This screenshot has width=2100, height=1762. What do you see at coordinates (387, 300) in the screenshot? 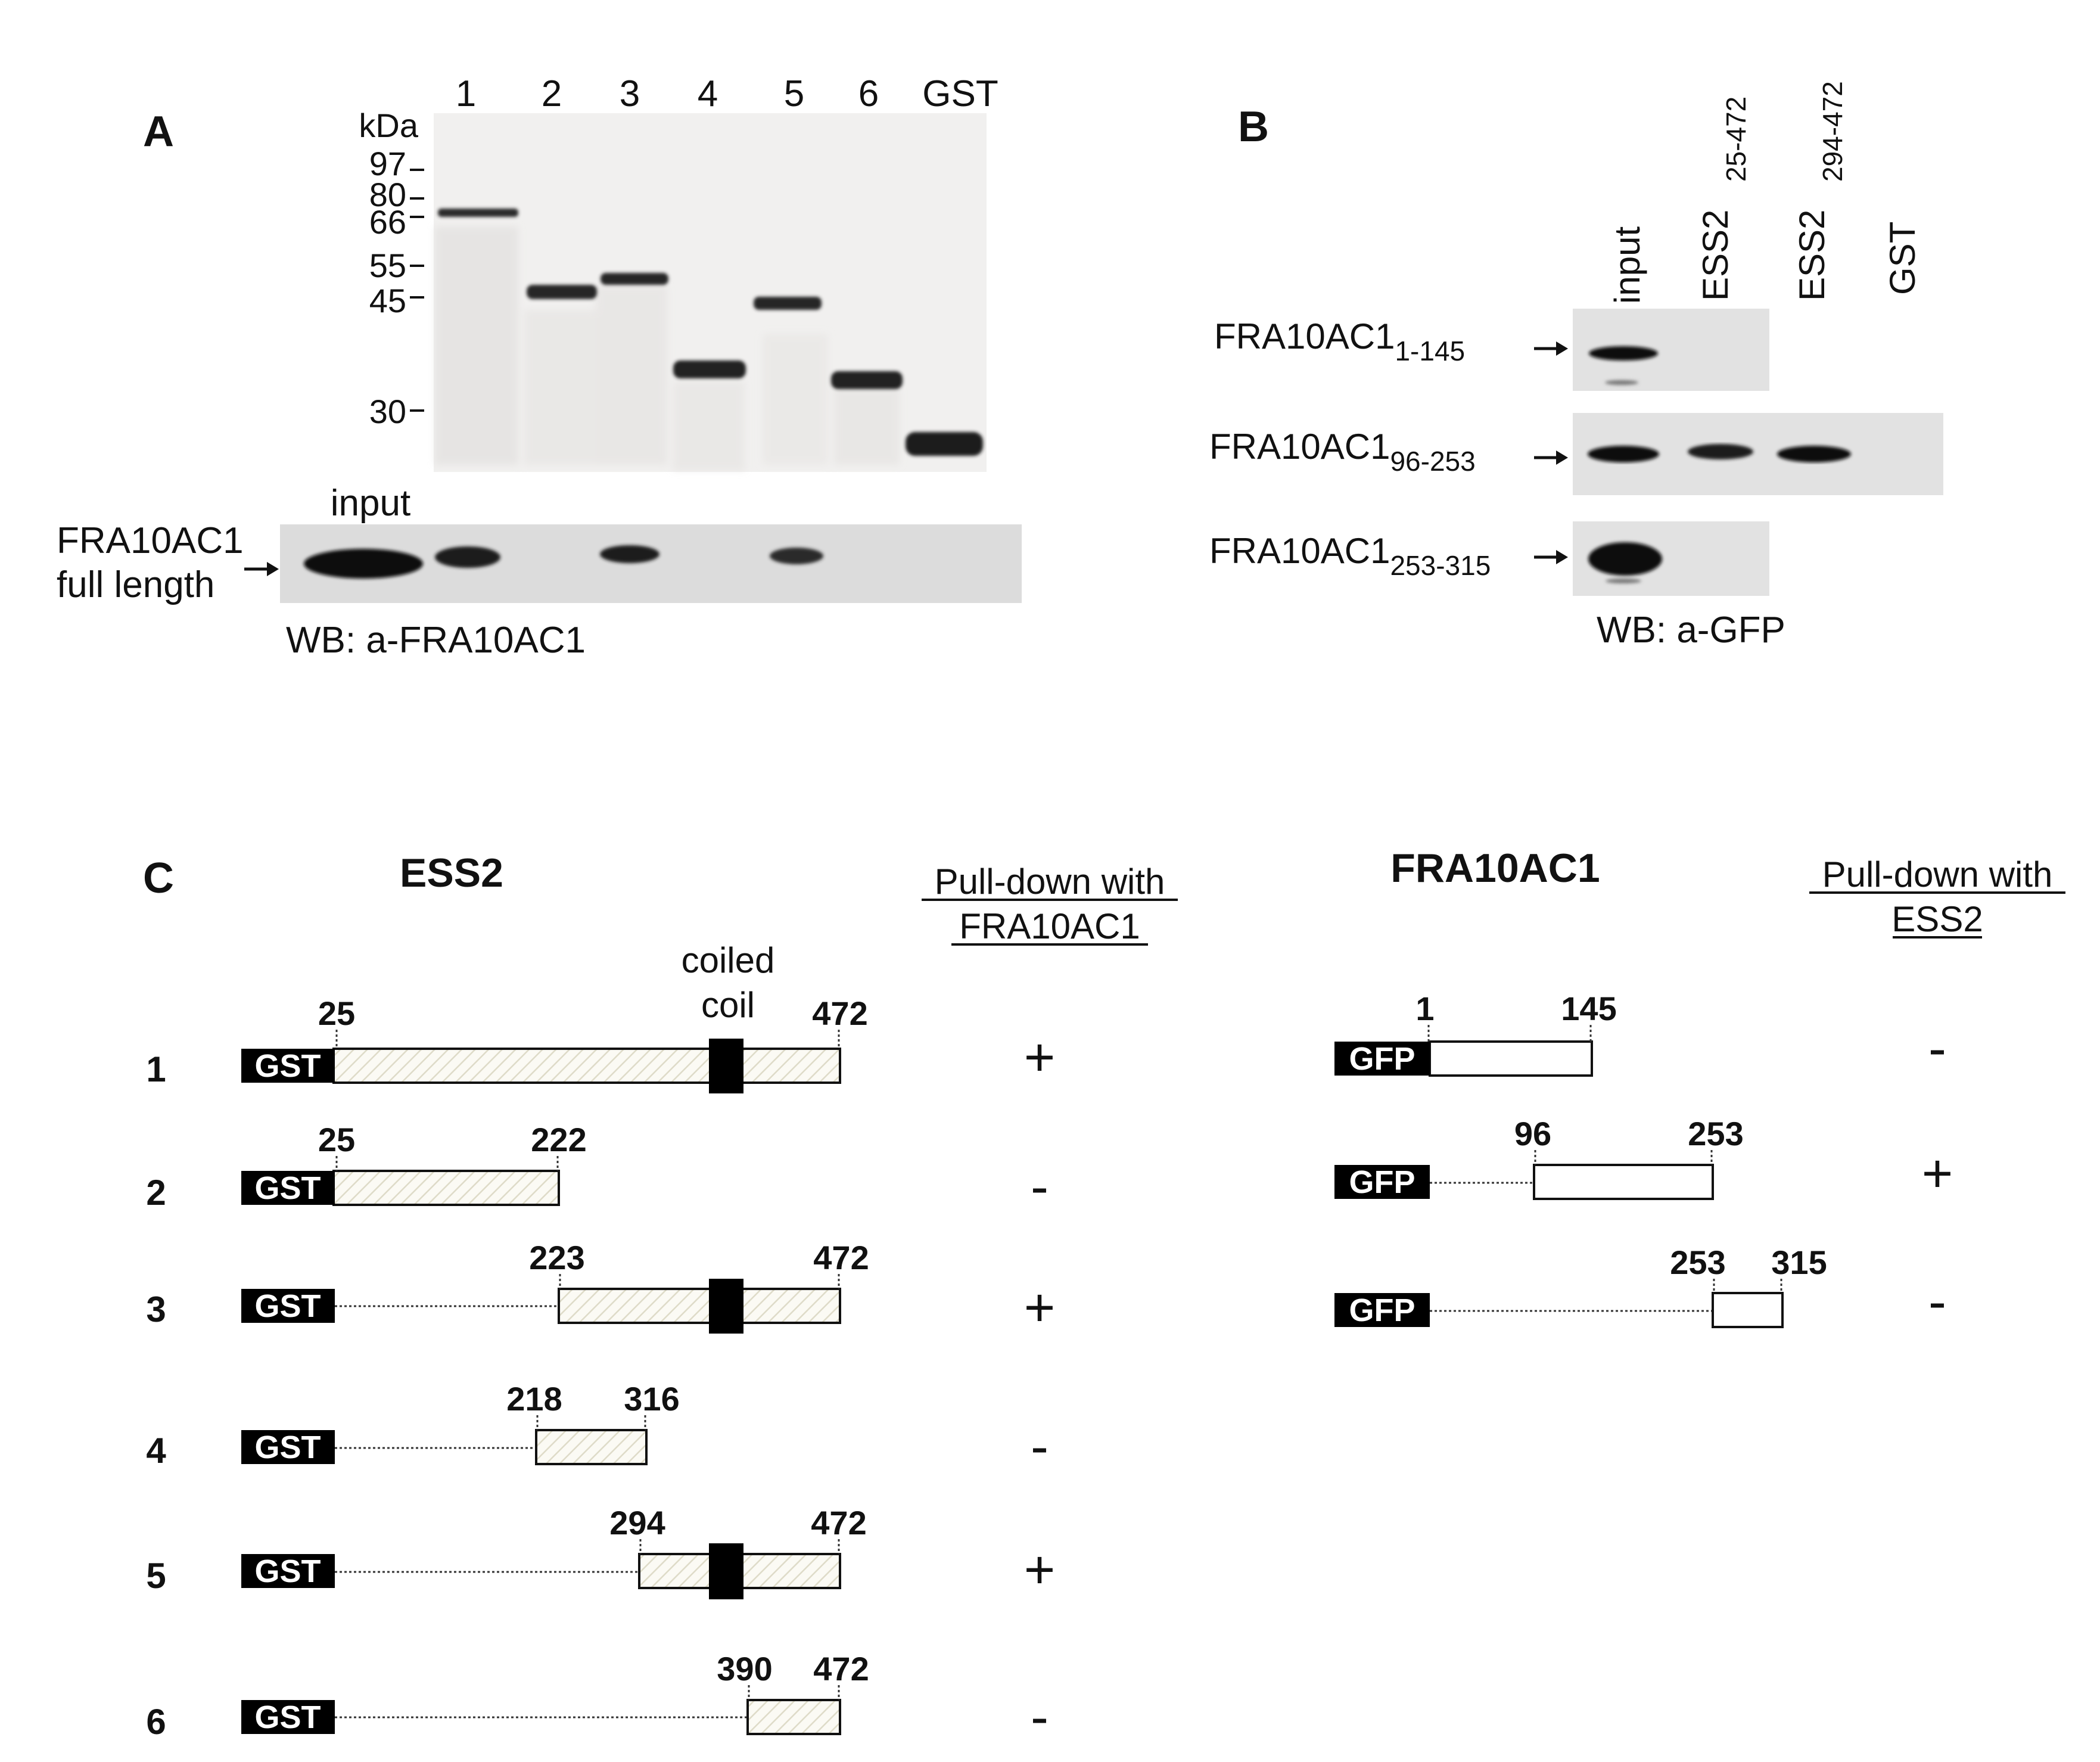
I see `marker-label: 45` at bounding box center [387, 300].